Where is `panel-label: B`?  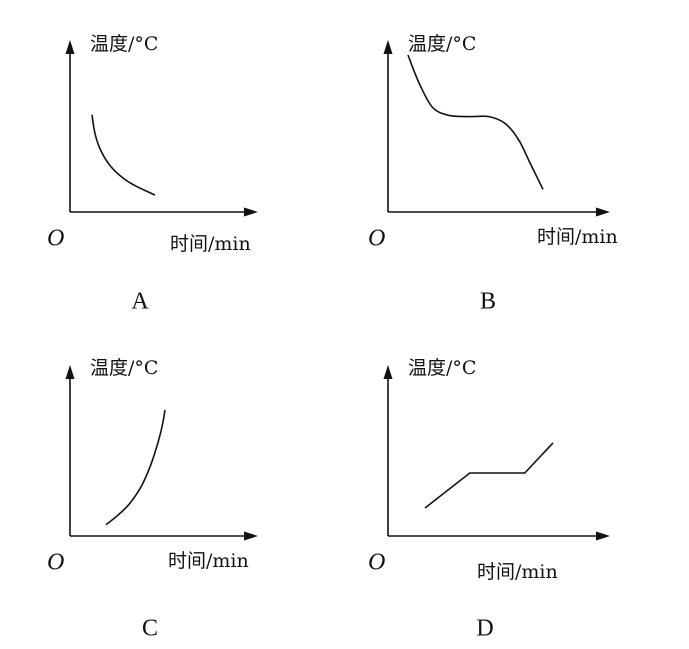 panel-label: B is located at coordinates (488, 302).